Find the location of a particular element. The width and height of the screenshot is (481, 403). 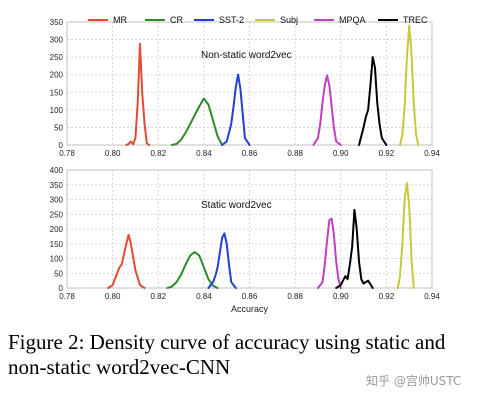

panel-title: Non-static word2vec is located at coordinates (246, 55).